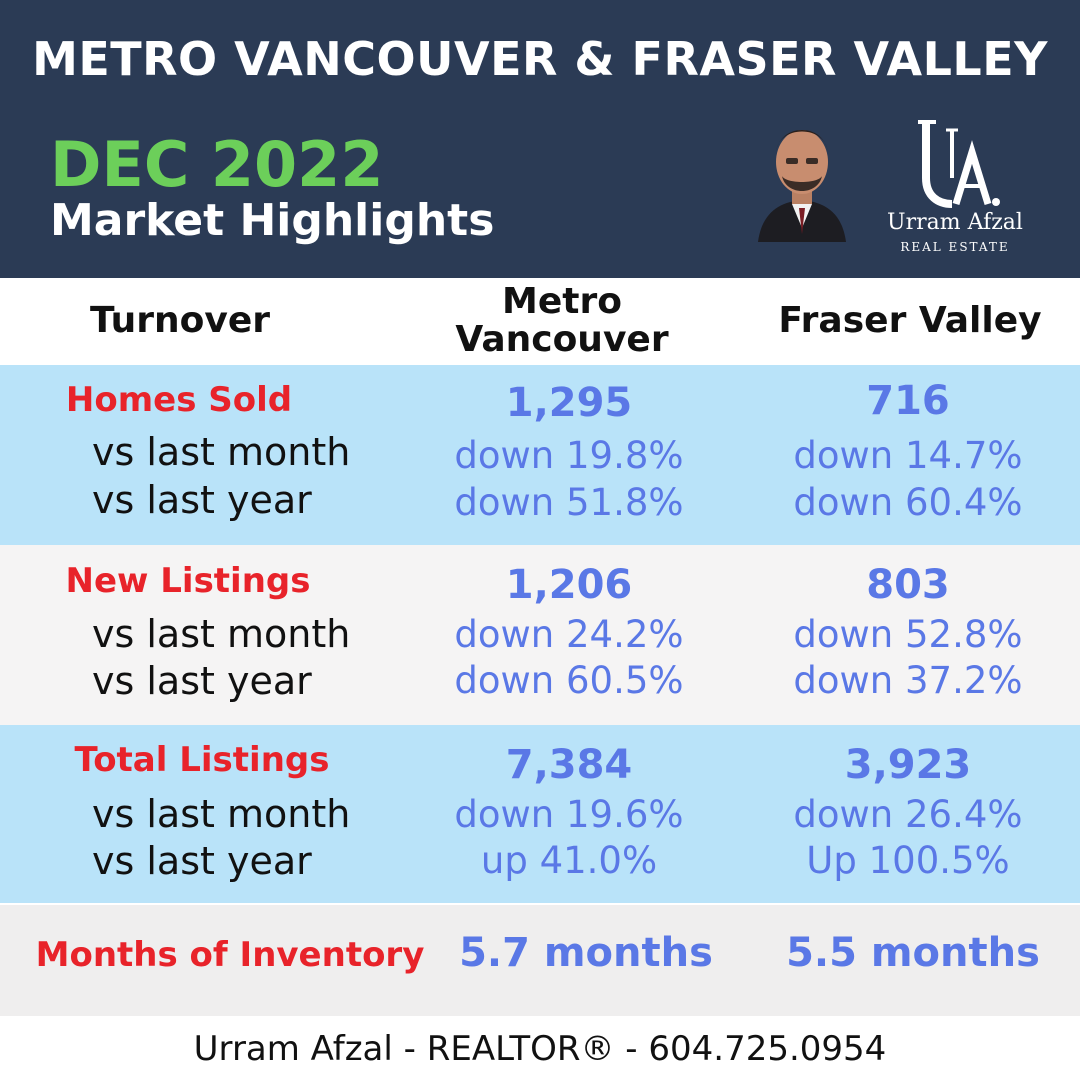  Describe the element at coordinates (272, 220) in the screenshot. I see `page-subtitle: Market Highlights` at that location.